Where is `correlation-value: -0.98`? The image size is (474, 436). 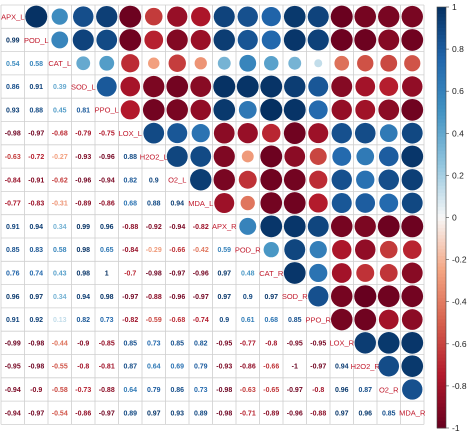 correlation-value: -0.98 is located at coordinates (13, 134).